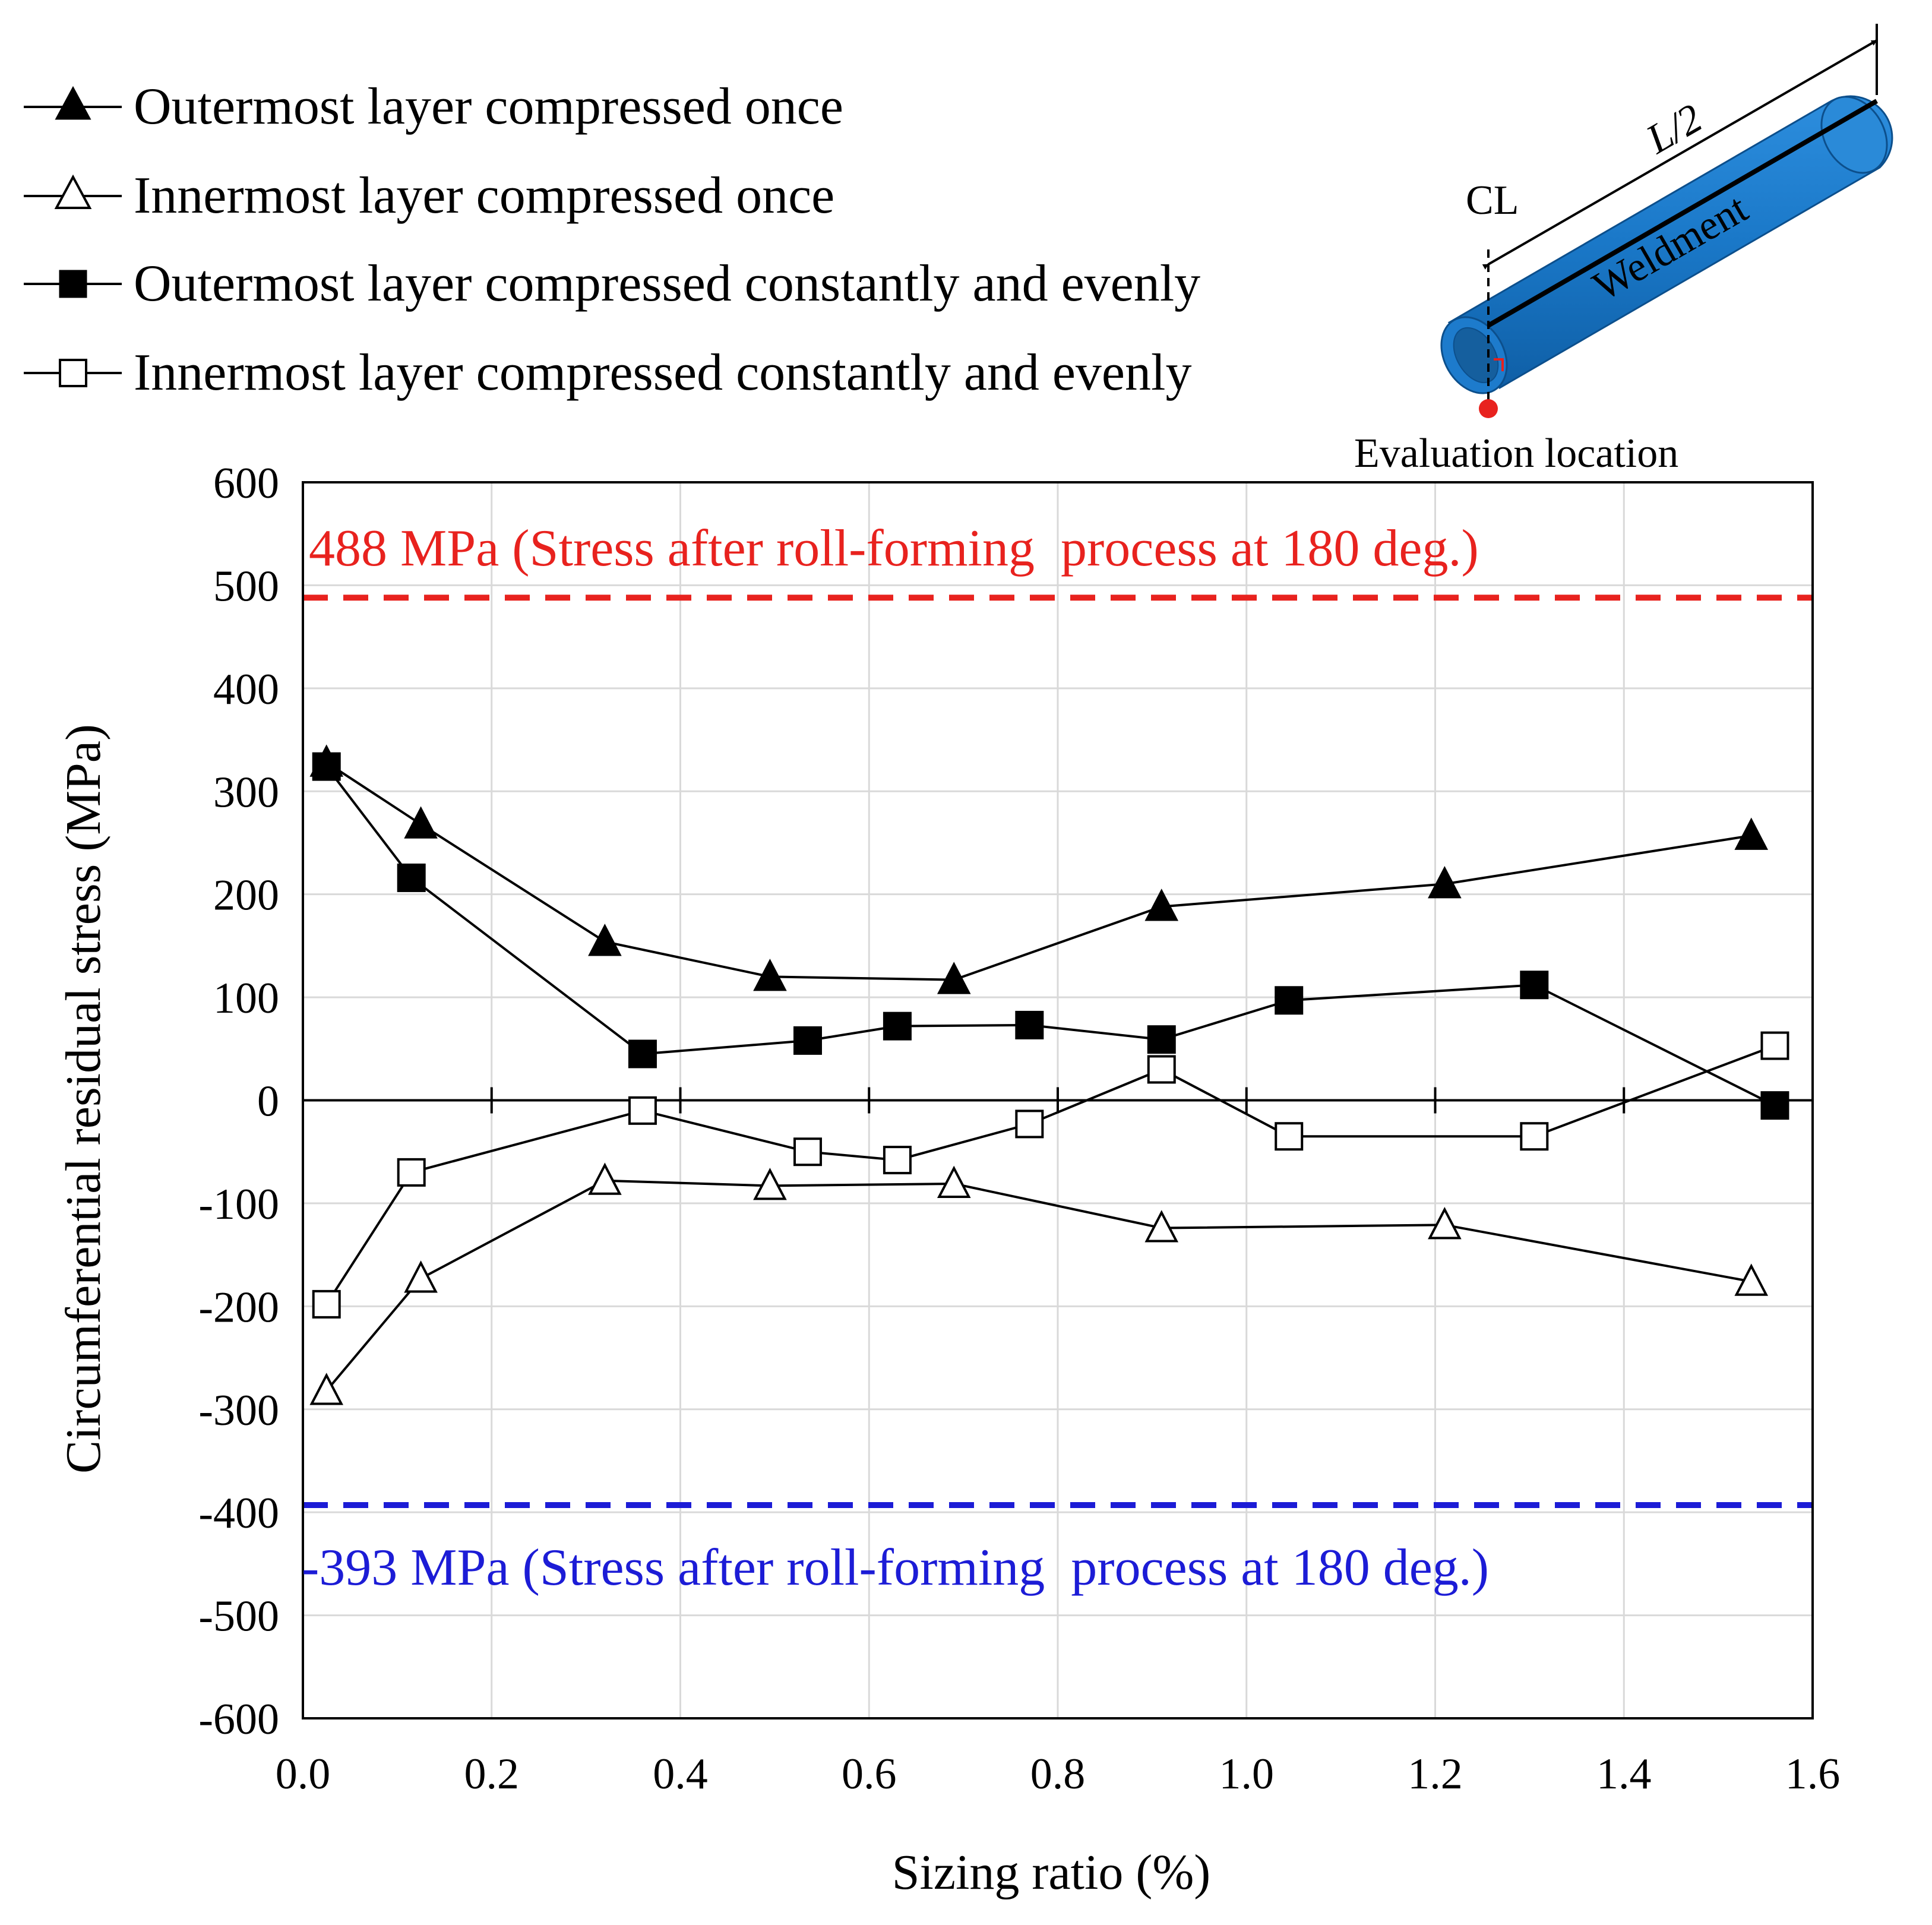 This screenshot has width=1932, height=1925. I want to click on x-tick-label: 0.4, so click(680, 1774).